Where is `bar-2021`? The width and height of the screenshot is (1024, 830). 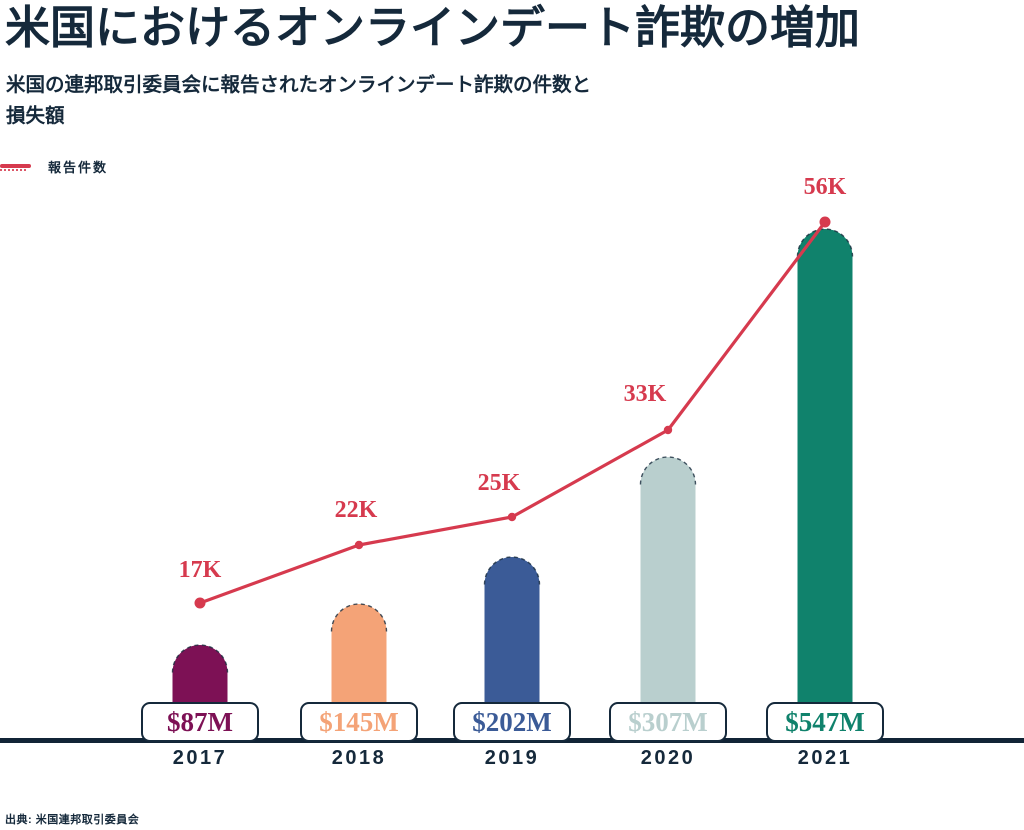 bar-2021 is located at coordinates (825, 484).